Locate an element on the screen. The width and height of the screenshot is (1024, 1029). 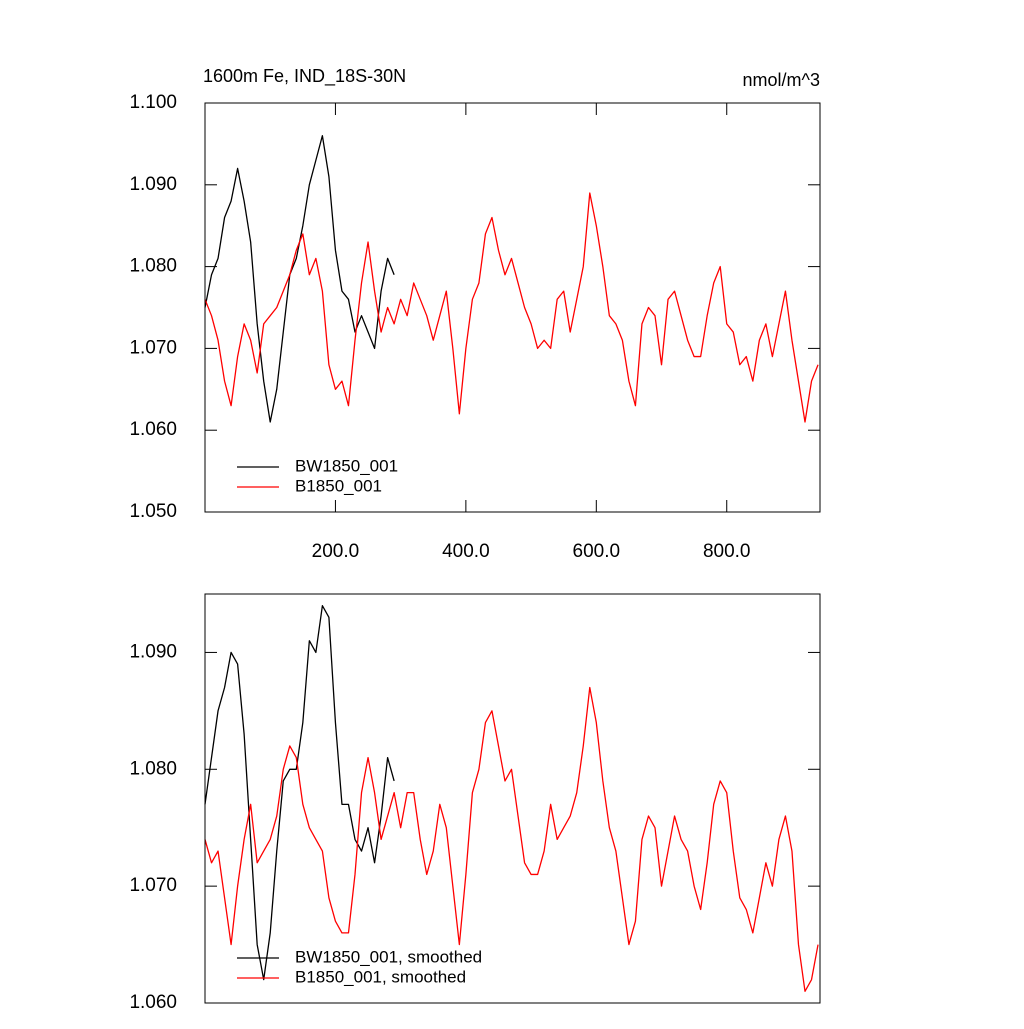
legend-label: B1850_001, smoothed is located at coordinates (380, 976).